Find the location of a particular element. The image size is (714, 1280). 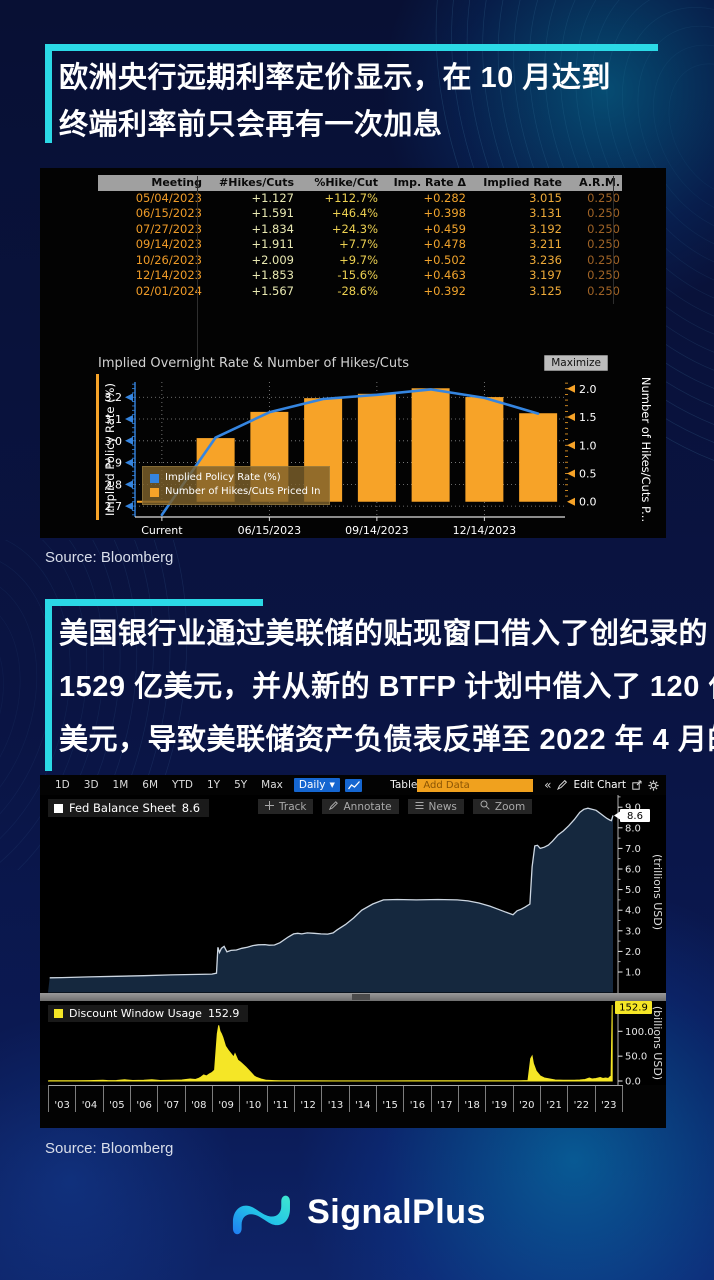

maximize-button: Maximize is located at coordinates (576, 363).